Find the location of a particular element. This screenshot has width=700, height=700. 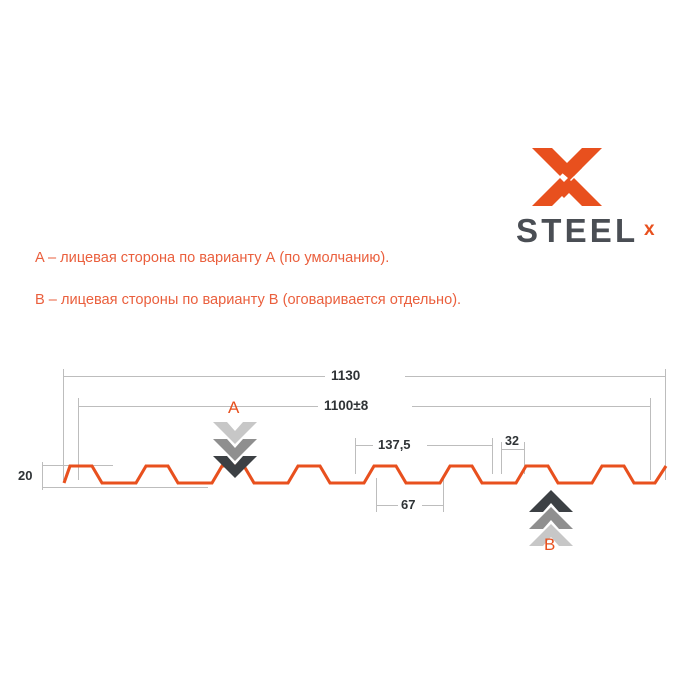

dimension-label-useful-width: 1100±8 is located at coordinates (346, 405).